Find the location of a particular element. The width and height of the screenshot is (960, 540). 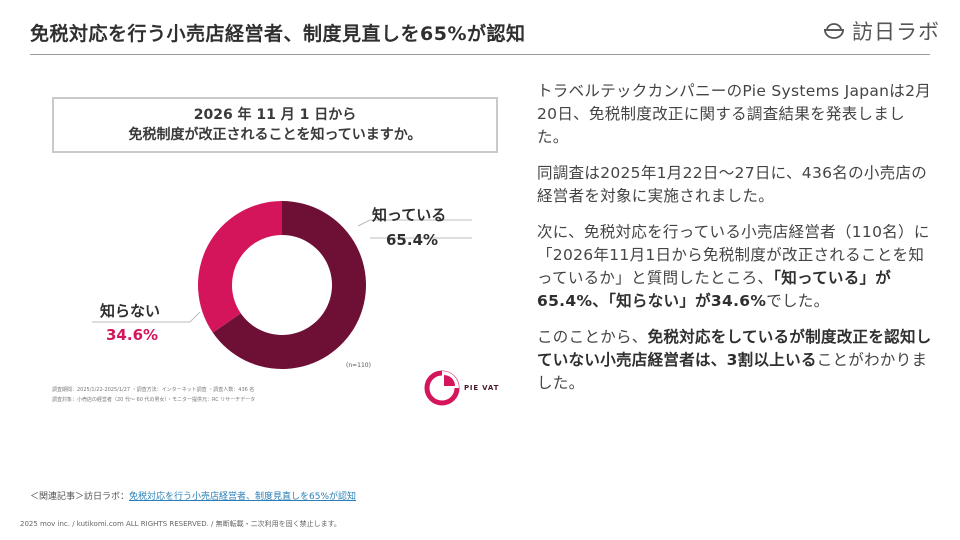

unknown-leader-line is located at coordinates (146, 317).